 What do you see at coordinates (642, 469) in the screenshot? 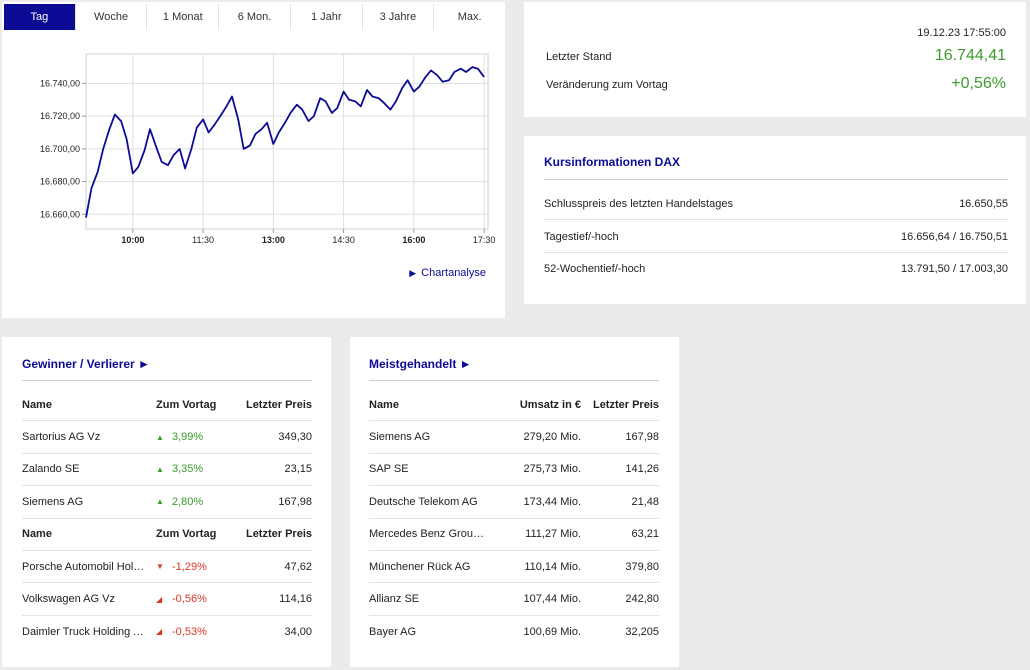
I see `price-cell: 141,26` at bounding box center [642, 469].